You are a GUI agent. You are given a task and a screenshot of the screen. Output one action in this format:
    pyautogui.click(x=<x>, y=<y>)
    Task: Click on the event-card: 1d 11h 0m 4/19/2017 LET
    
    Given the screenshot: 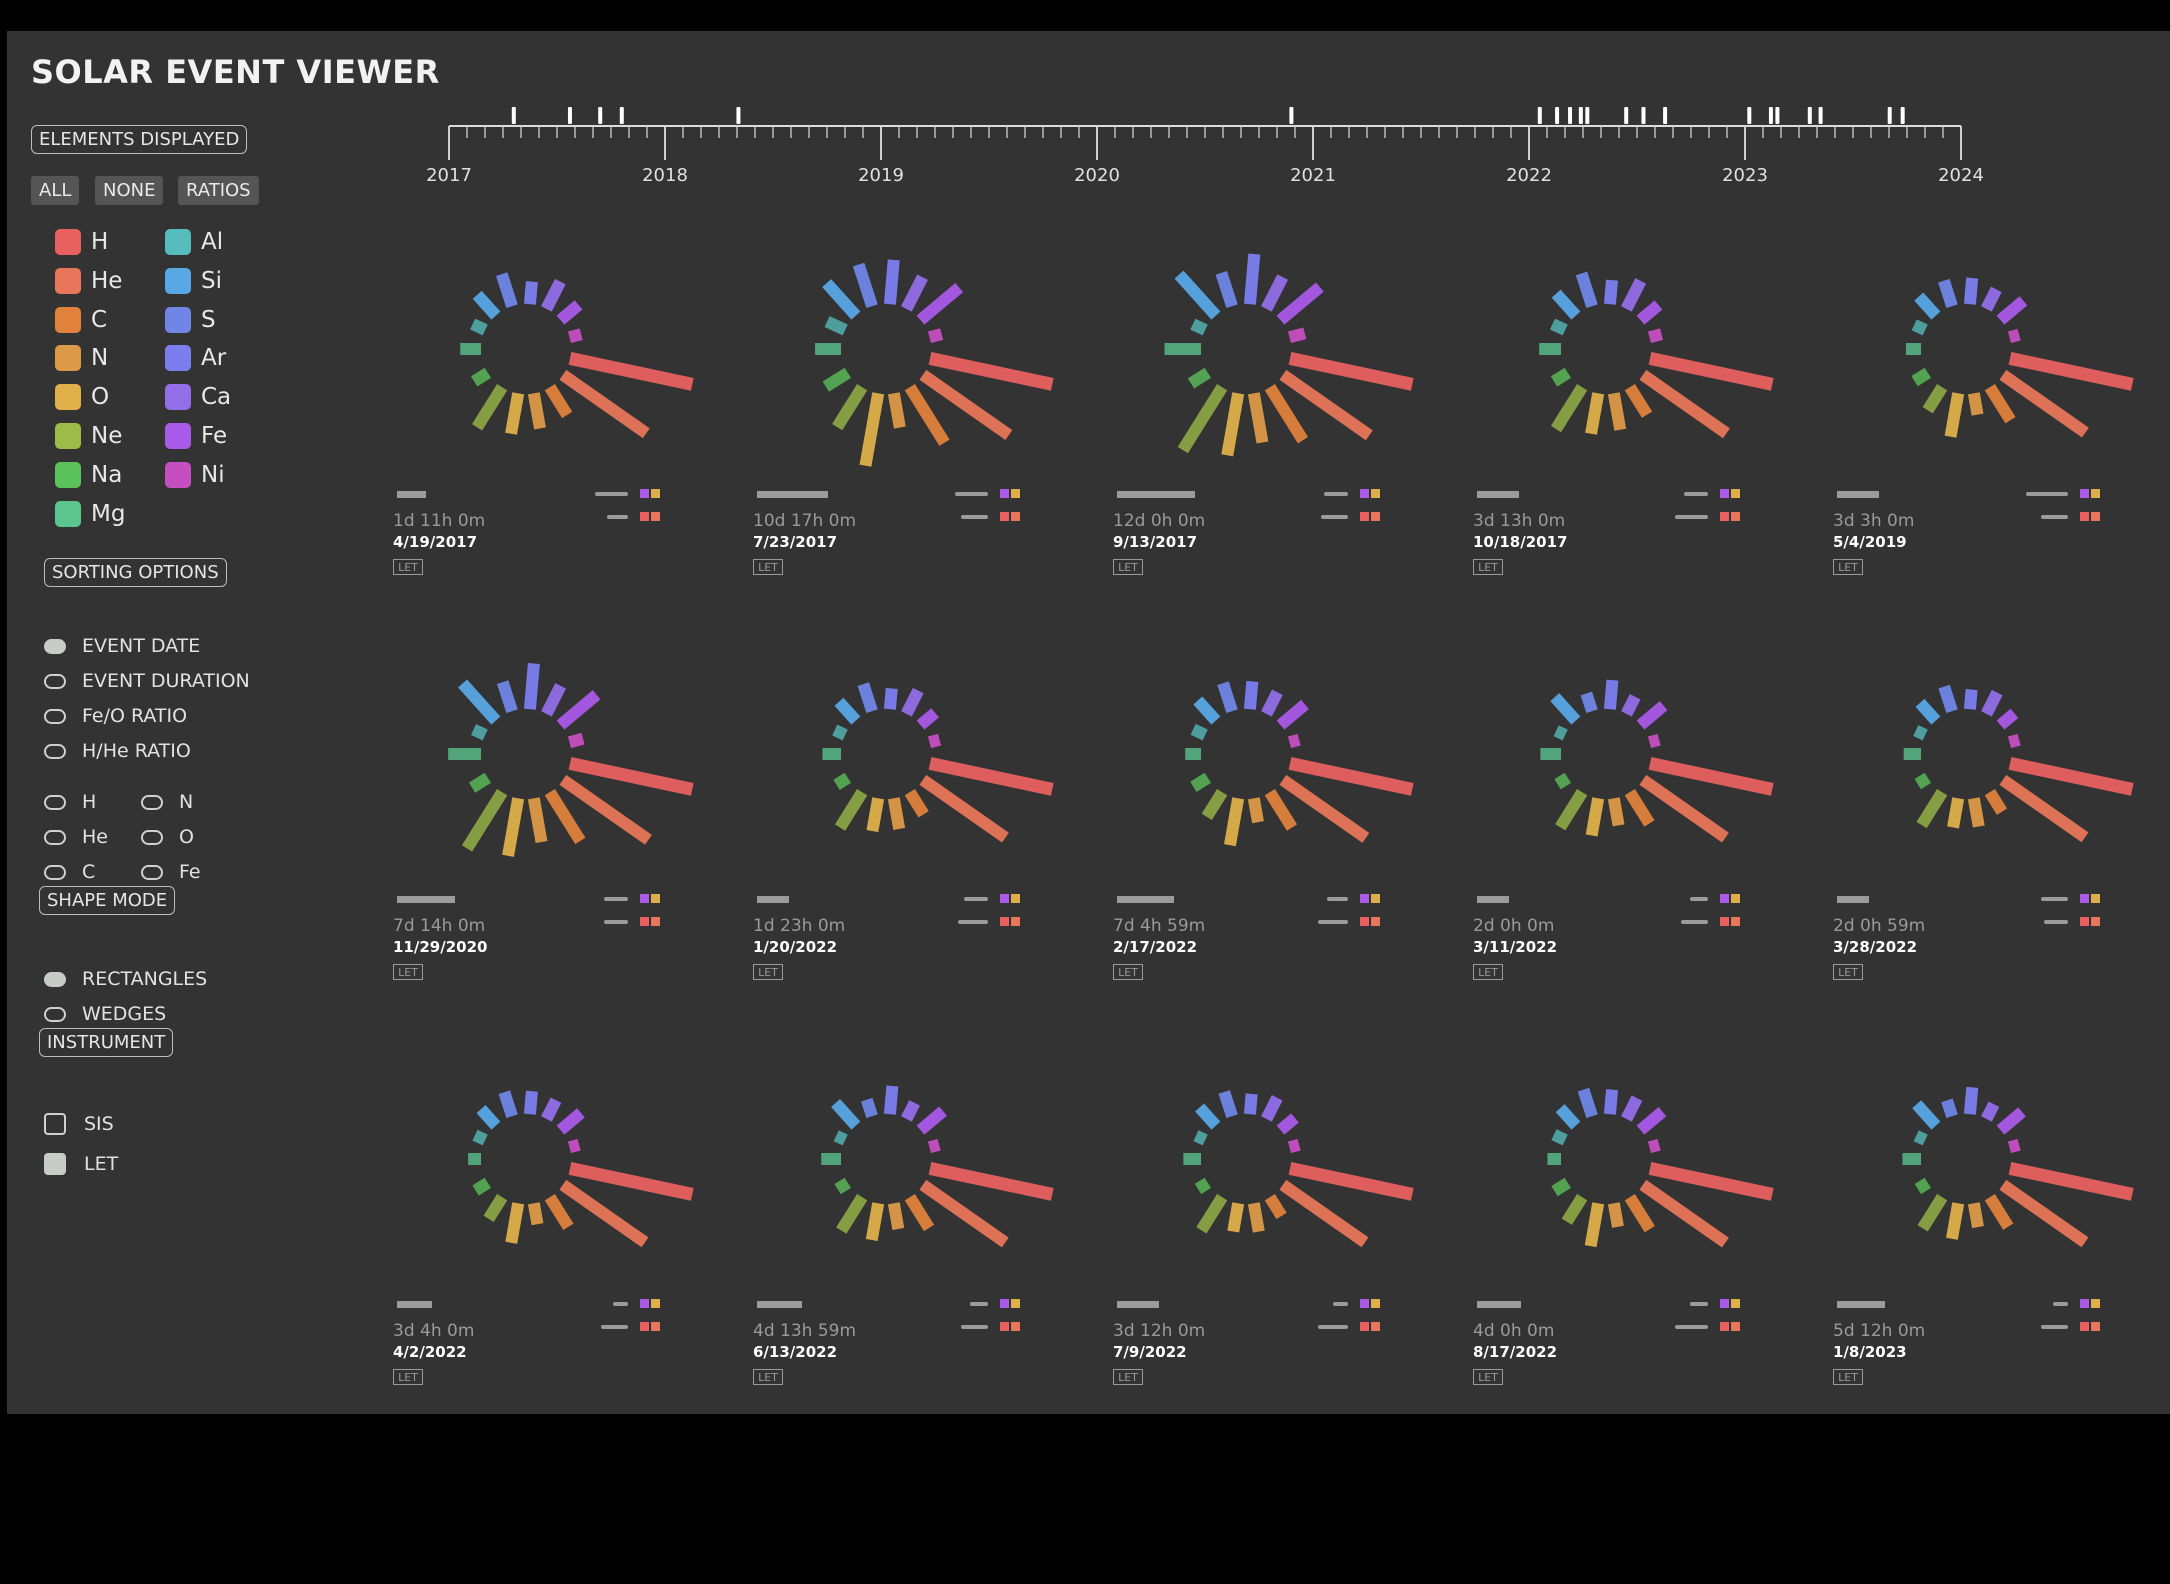 What is the action you would take?
    pyautogui.click(x=563, y=416)
    